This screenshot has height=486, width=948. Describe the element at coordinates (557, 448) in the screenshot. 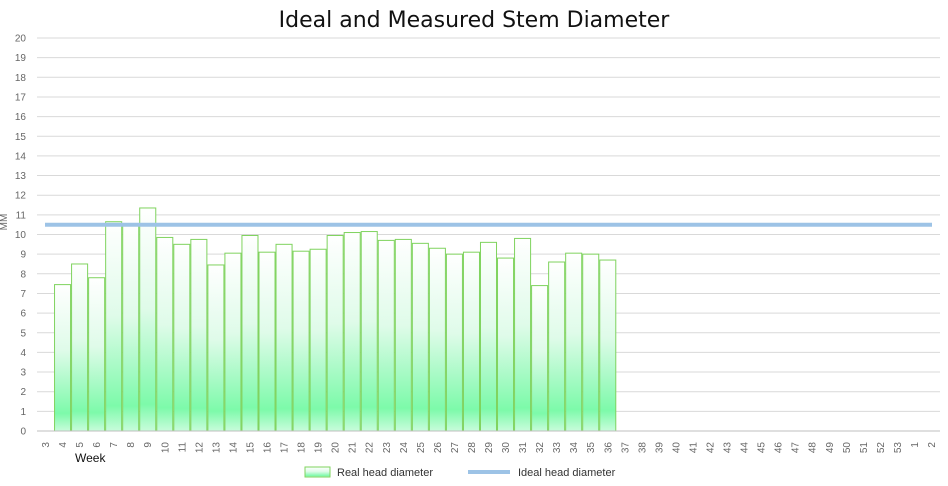

I see `x-tick-label: 33` at that location.